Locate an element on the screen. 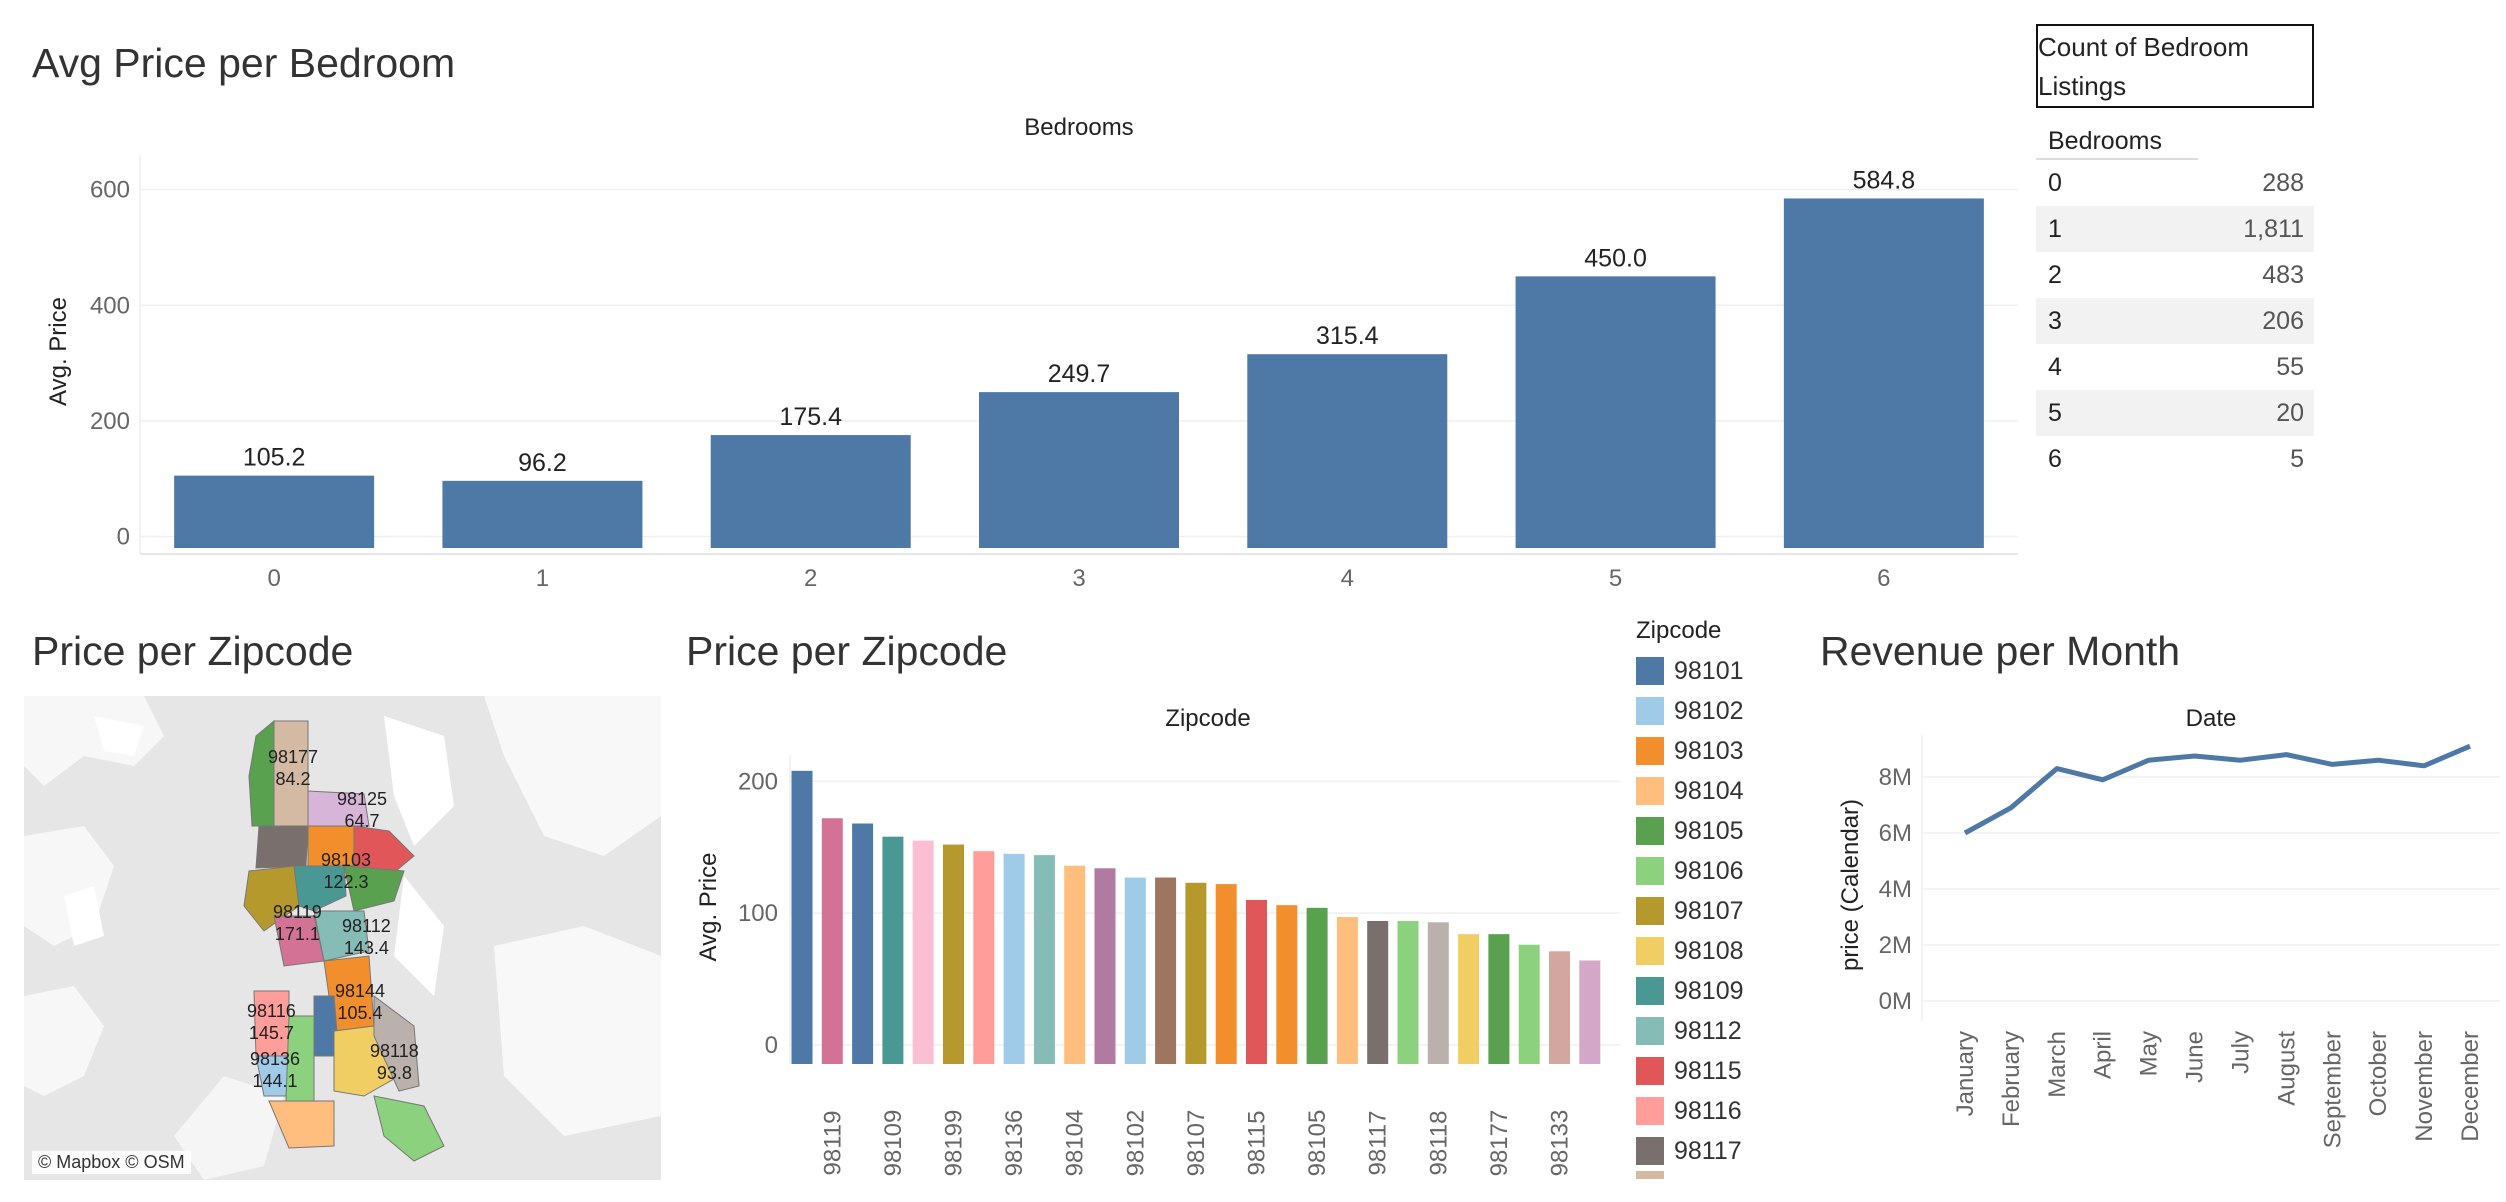  legend-item: 98103 is located at coordinates (1696, 751).